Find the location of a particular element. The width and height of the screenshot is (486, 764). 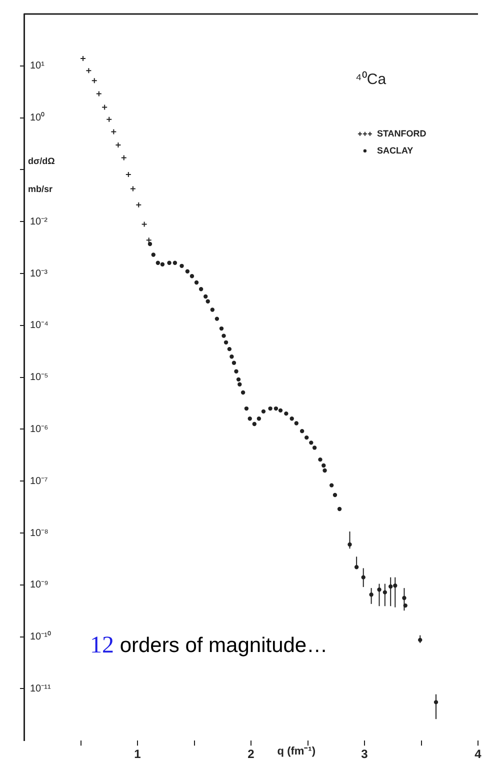

y-tick-label: 10⁻⁵ is located at coordinates (39, 378).